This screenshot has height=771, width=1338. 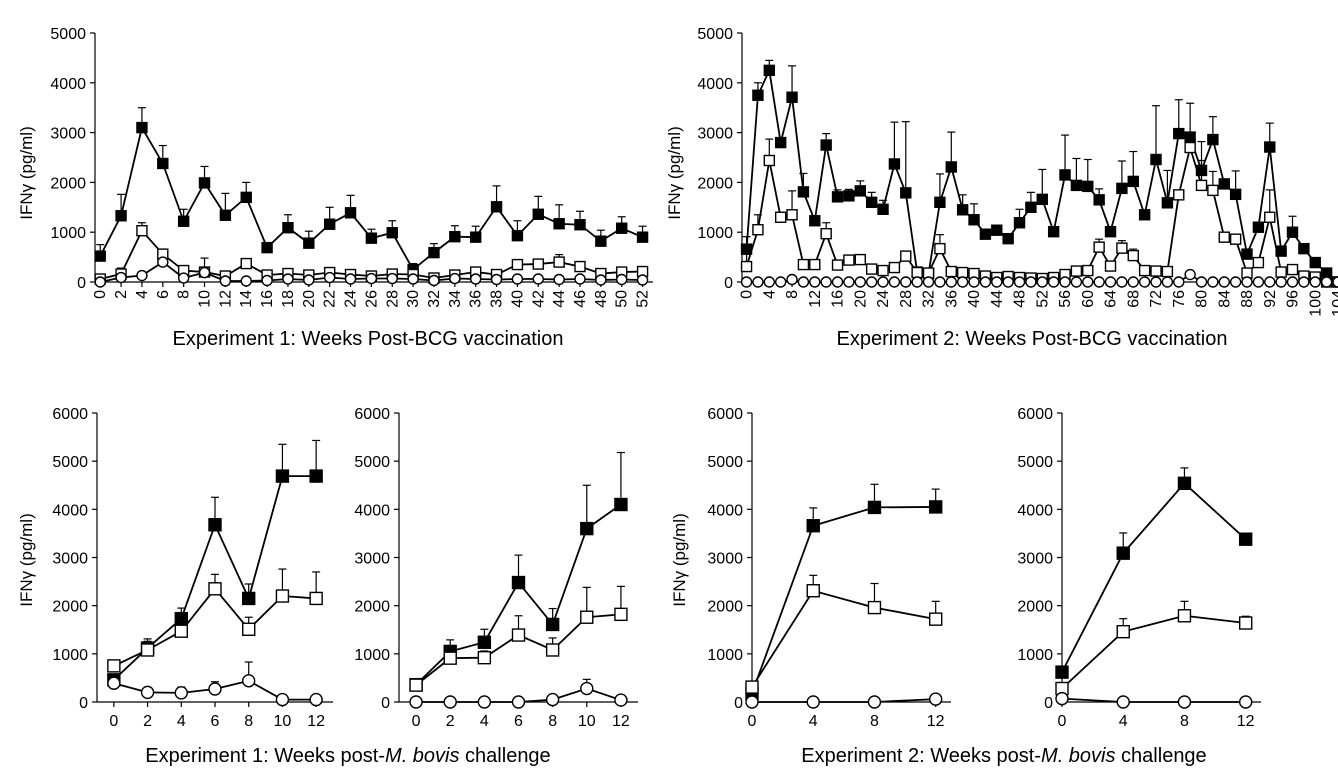 I want to click on xtitle-species: M. bovis, so click(x=422, y=756).